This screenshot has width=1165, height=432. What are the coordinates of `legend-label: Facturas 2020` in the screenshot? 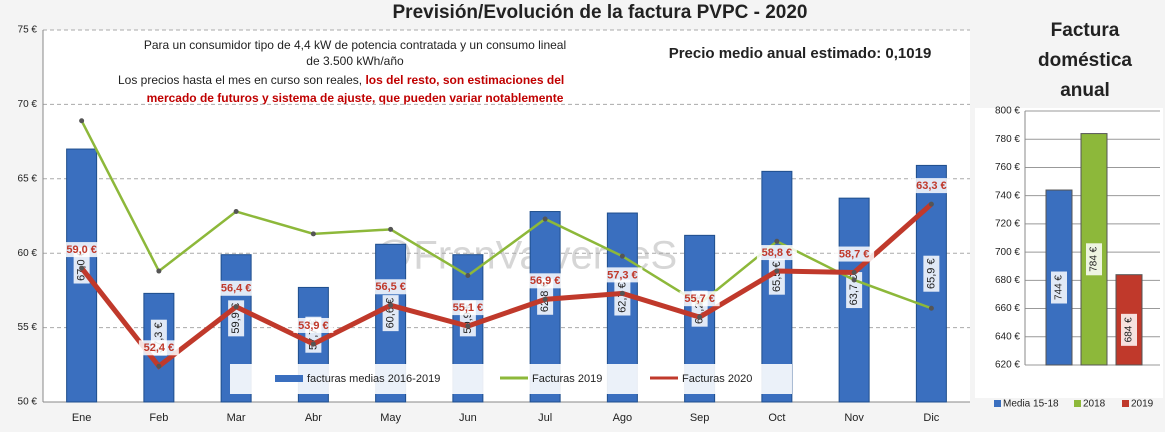 It's located at (717, 379).